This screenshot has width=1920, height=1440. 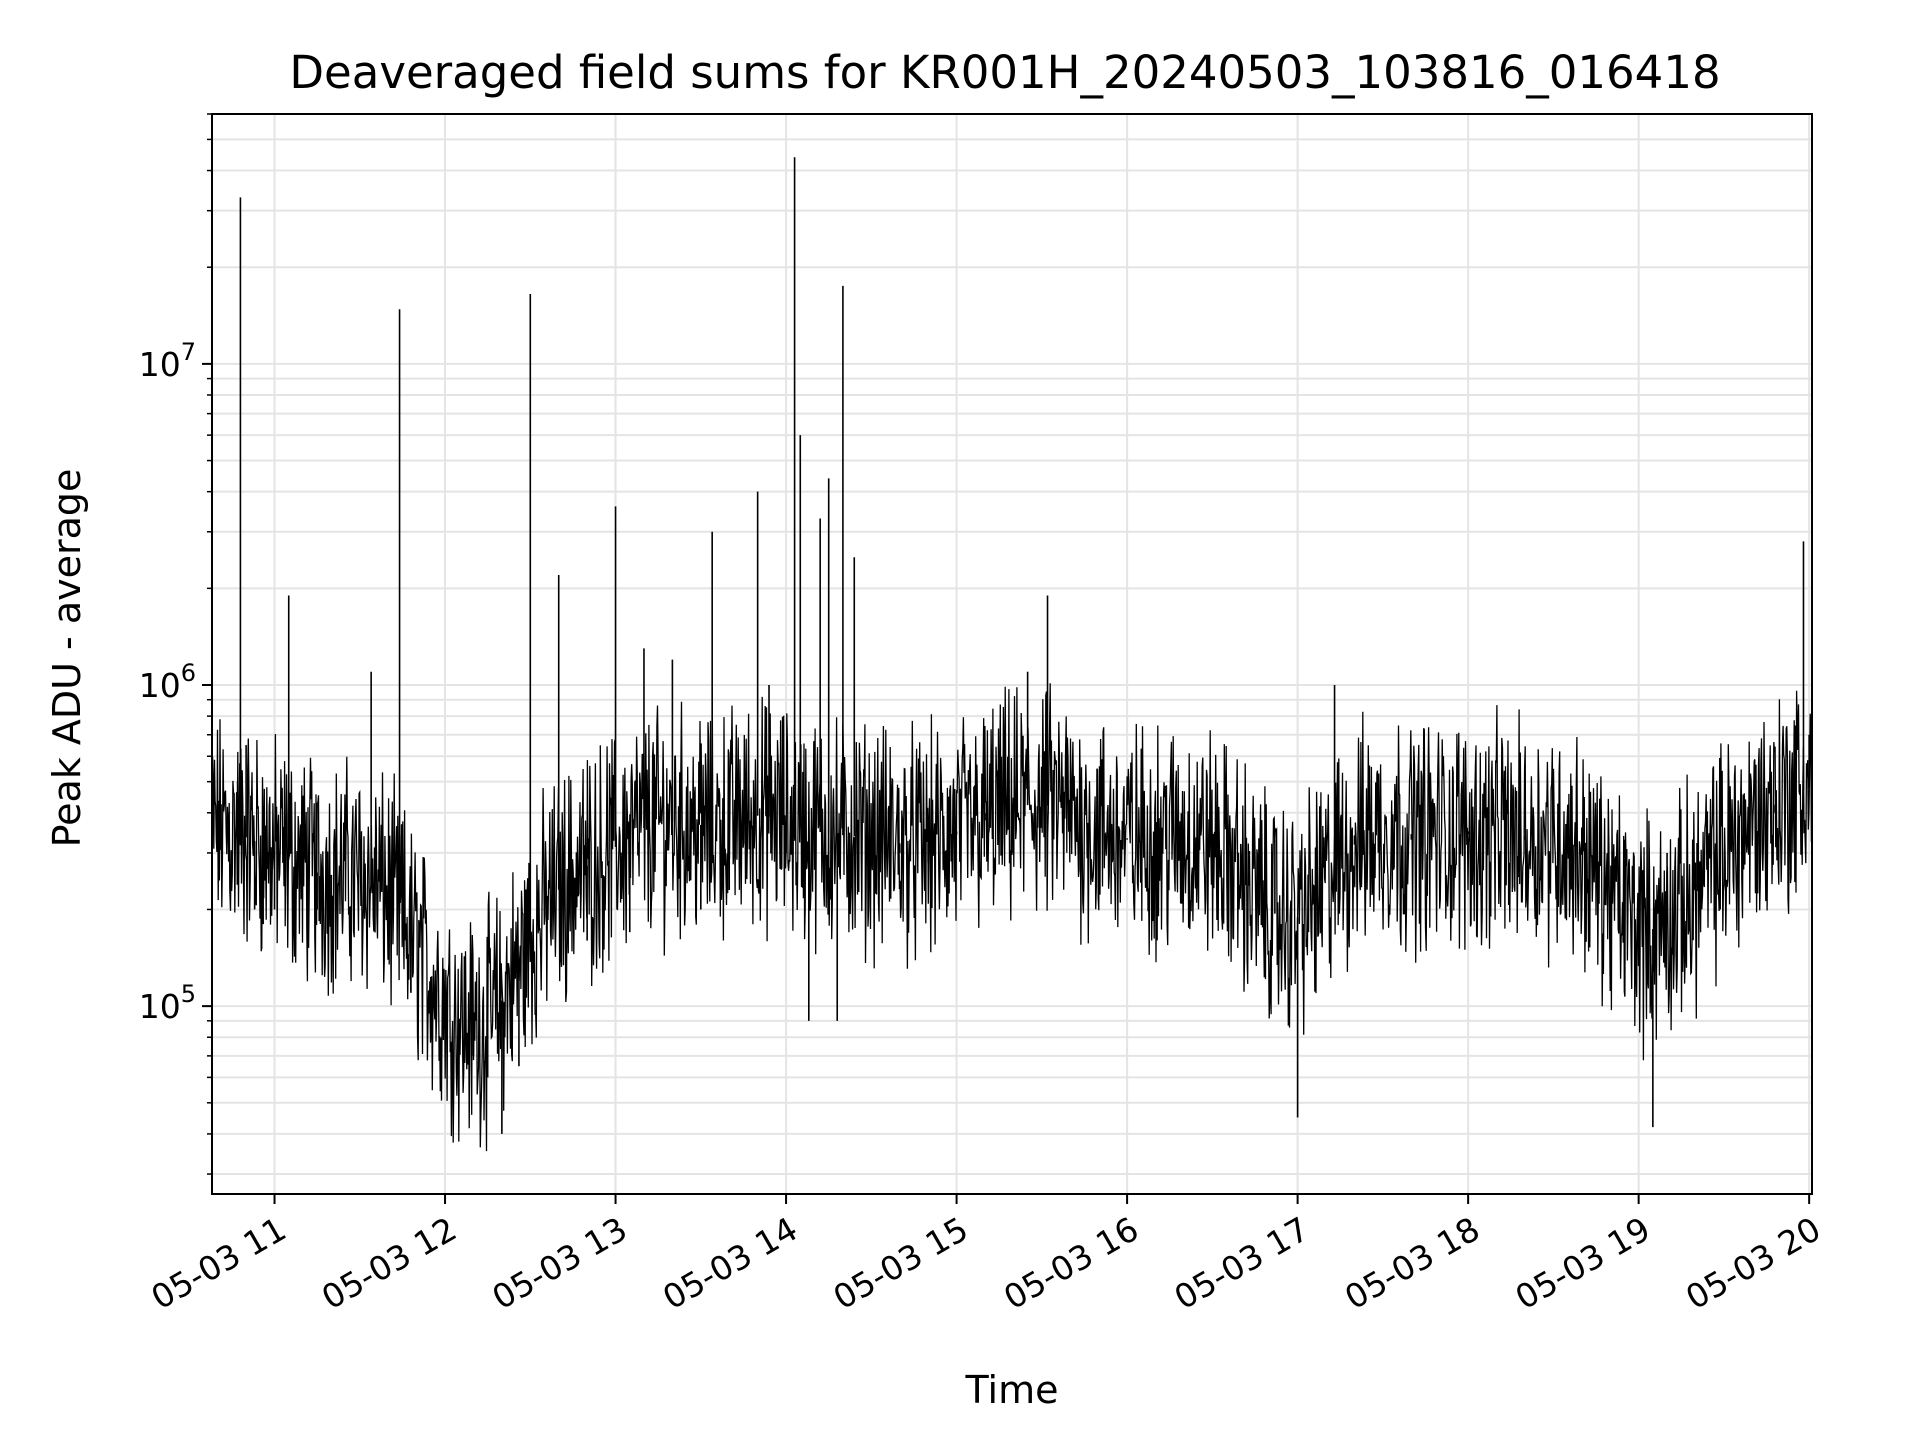 I want to click on x-axis-label: Time, so click(x=1012, y=1390).